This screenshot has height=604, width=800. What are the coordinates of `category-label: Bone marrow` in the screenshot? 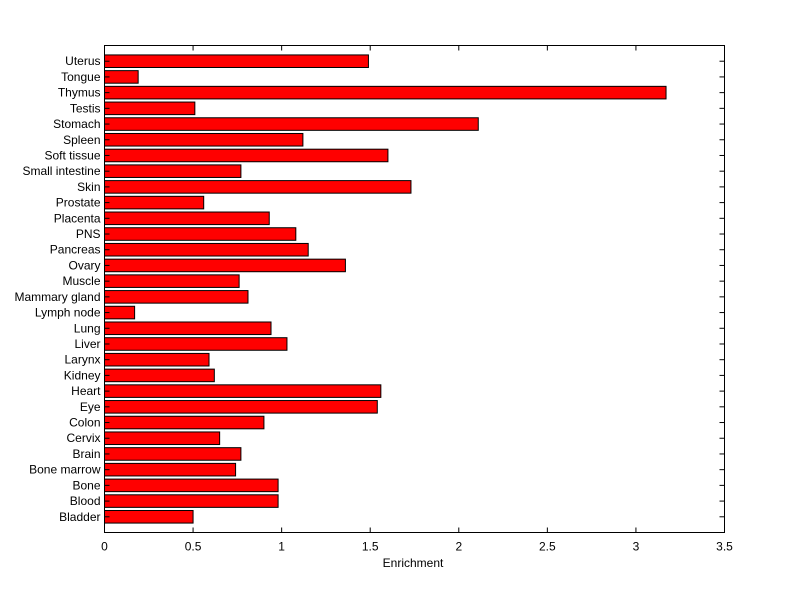 It's located at (65, 470).